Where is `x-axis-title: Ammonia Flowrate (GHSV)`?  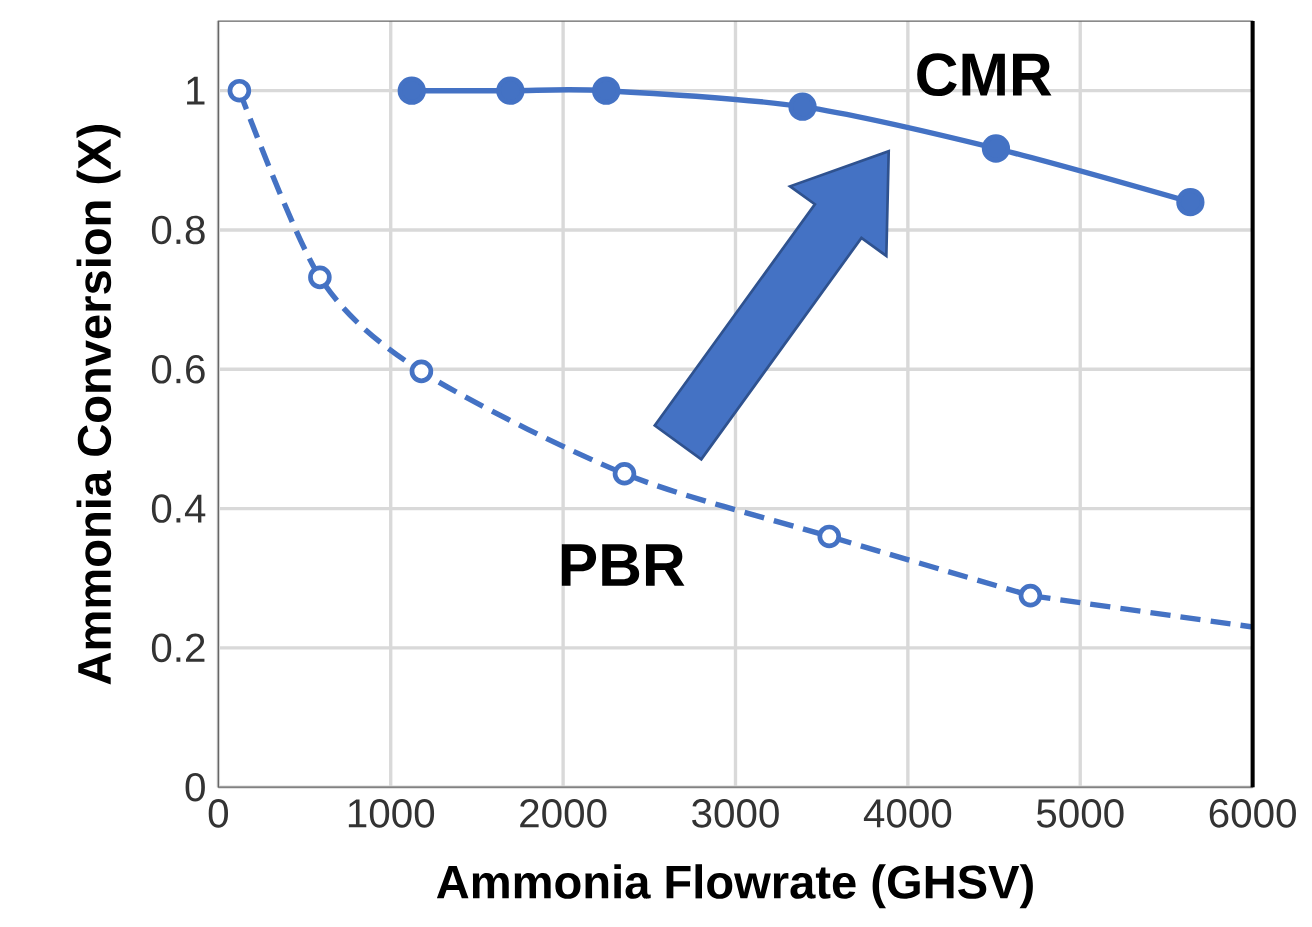
x-axis-title: Ammonia Flowrate (GHSV) is located at coordinates (734, 886).